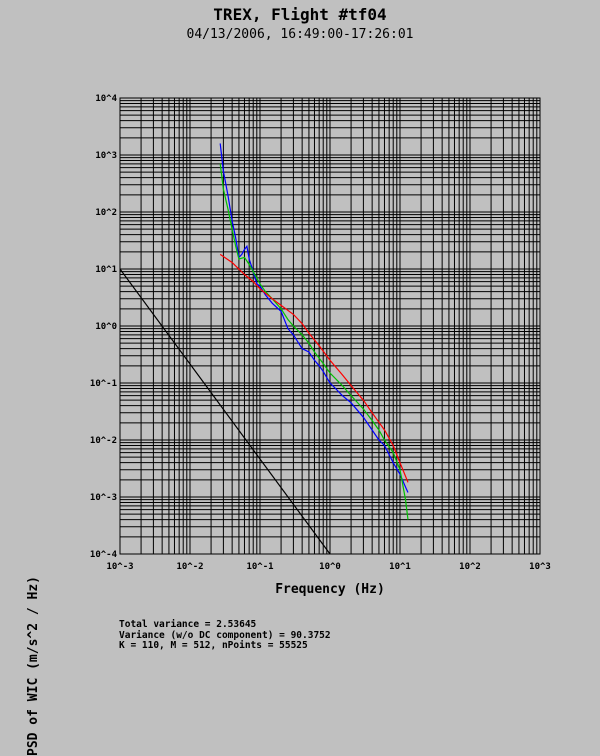 The height and width of the screenshot is (756, 600). I want to click on x-tick-label: 10^1, so click(400, 567).